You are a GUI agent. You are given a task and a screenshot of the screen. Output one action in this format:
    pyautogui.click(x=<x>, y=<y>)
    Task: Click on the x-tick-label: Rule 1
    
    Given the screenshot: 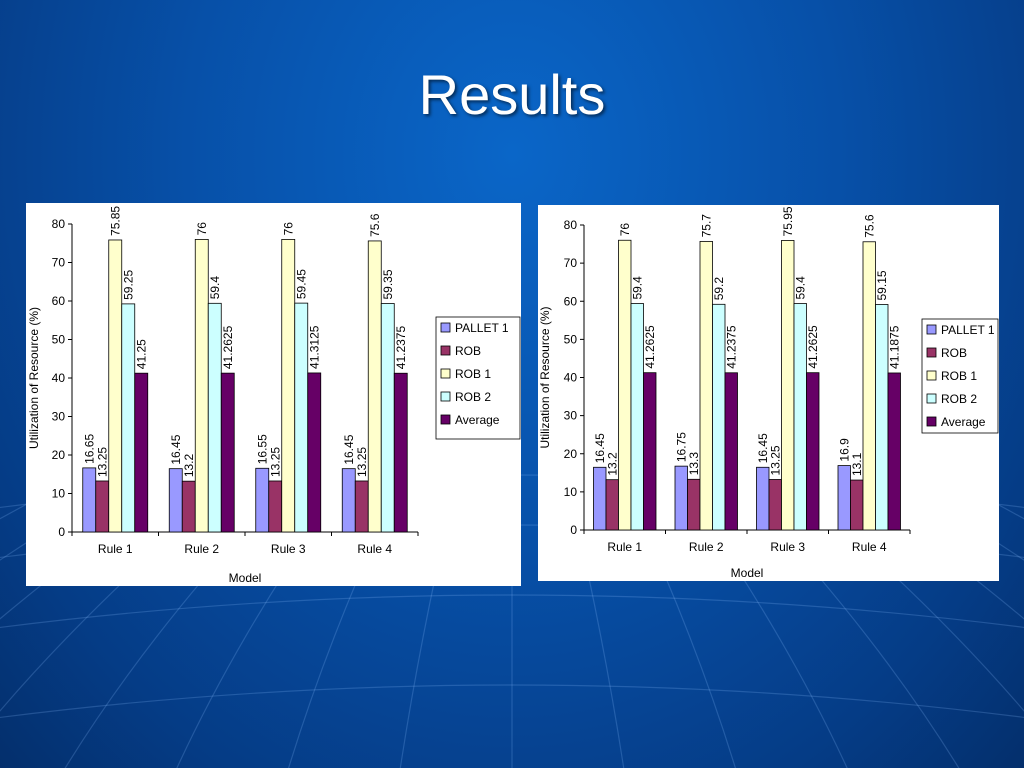 What is the action you would take?
    pyautogui.click(x=624, y=547)
    